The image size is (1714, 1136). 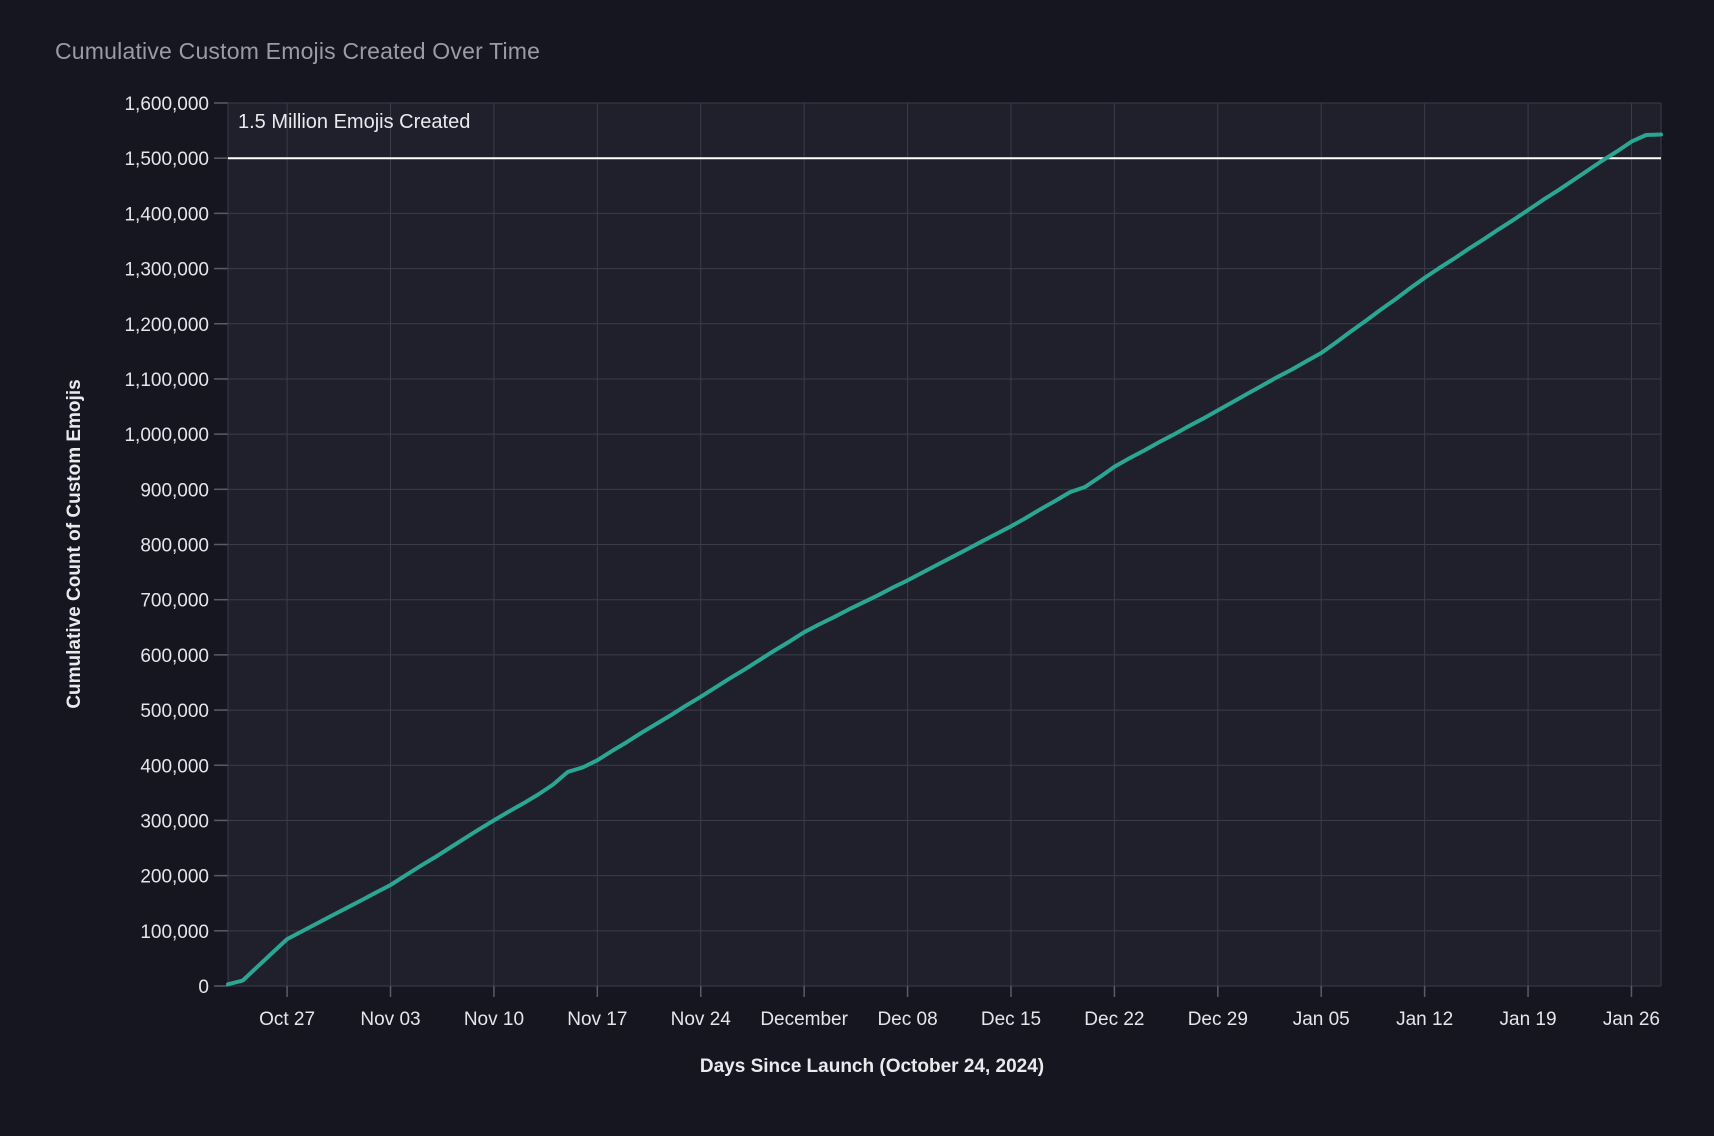 What do you see at coordinates (1114, 1019) in the screenshot?
I see `x-tick-label: Dec 22` at bounding box center [1114, 1019].